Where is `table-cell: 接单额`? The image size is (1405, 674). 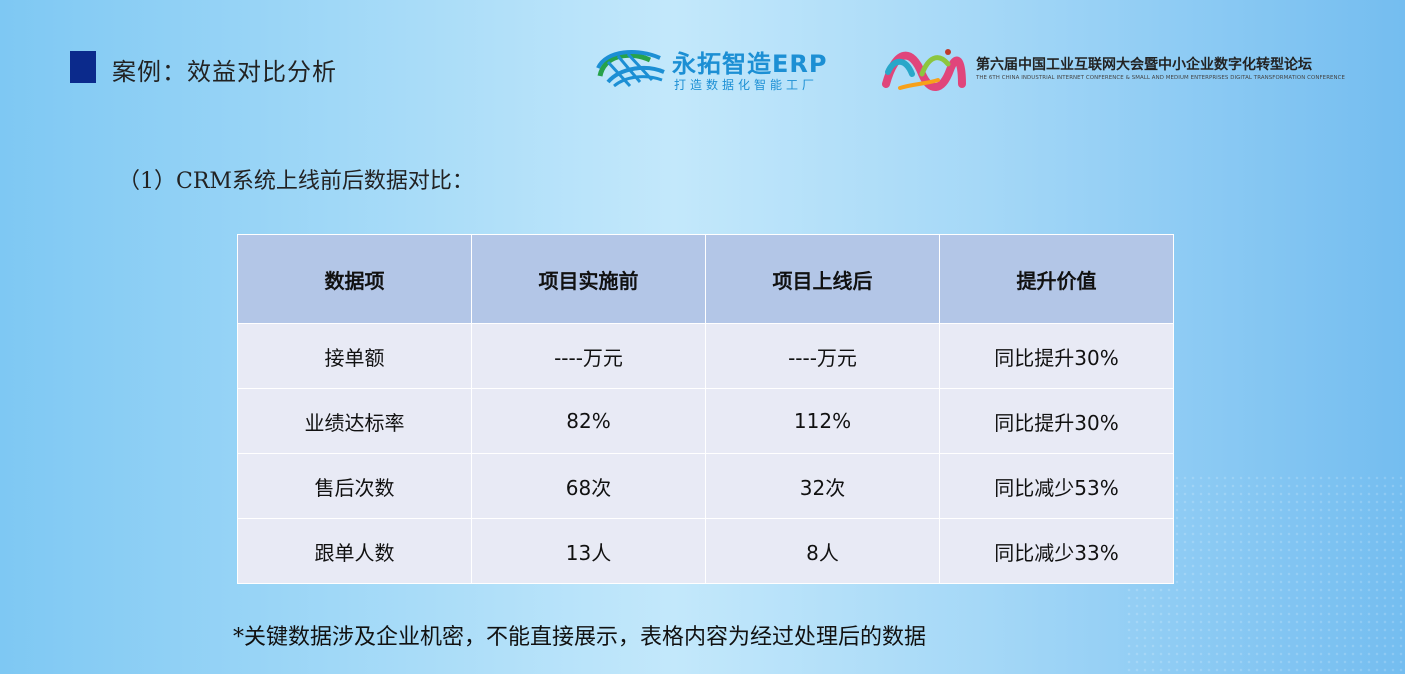
table-cell: 接单额 is located at coordinates (354, 356).